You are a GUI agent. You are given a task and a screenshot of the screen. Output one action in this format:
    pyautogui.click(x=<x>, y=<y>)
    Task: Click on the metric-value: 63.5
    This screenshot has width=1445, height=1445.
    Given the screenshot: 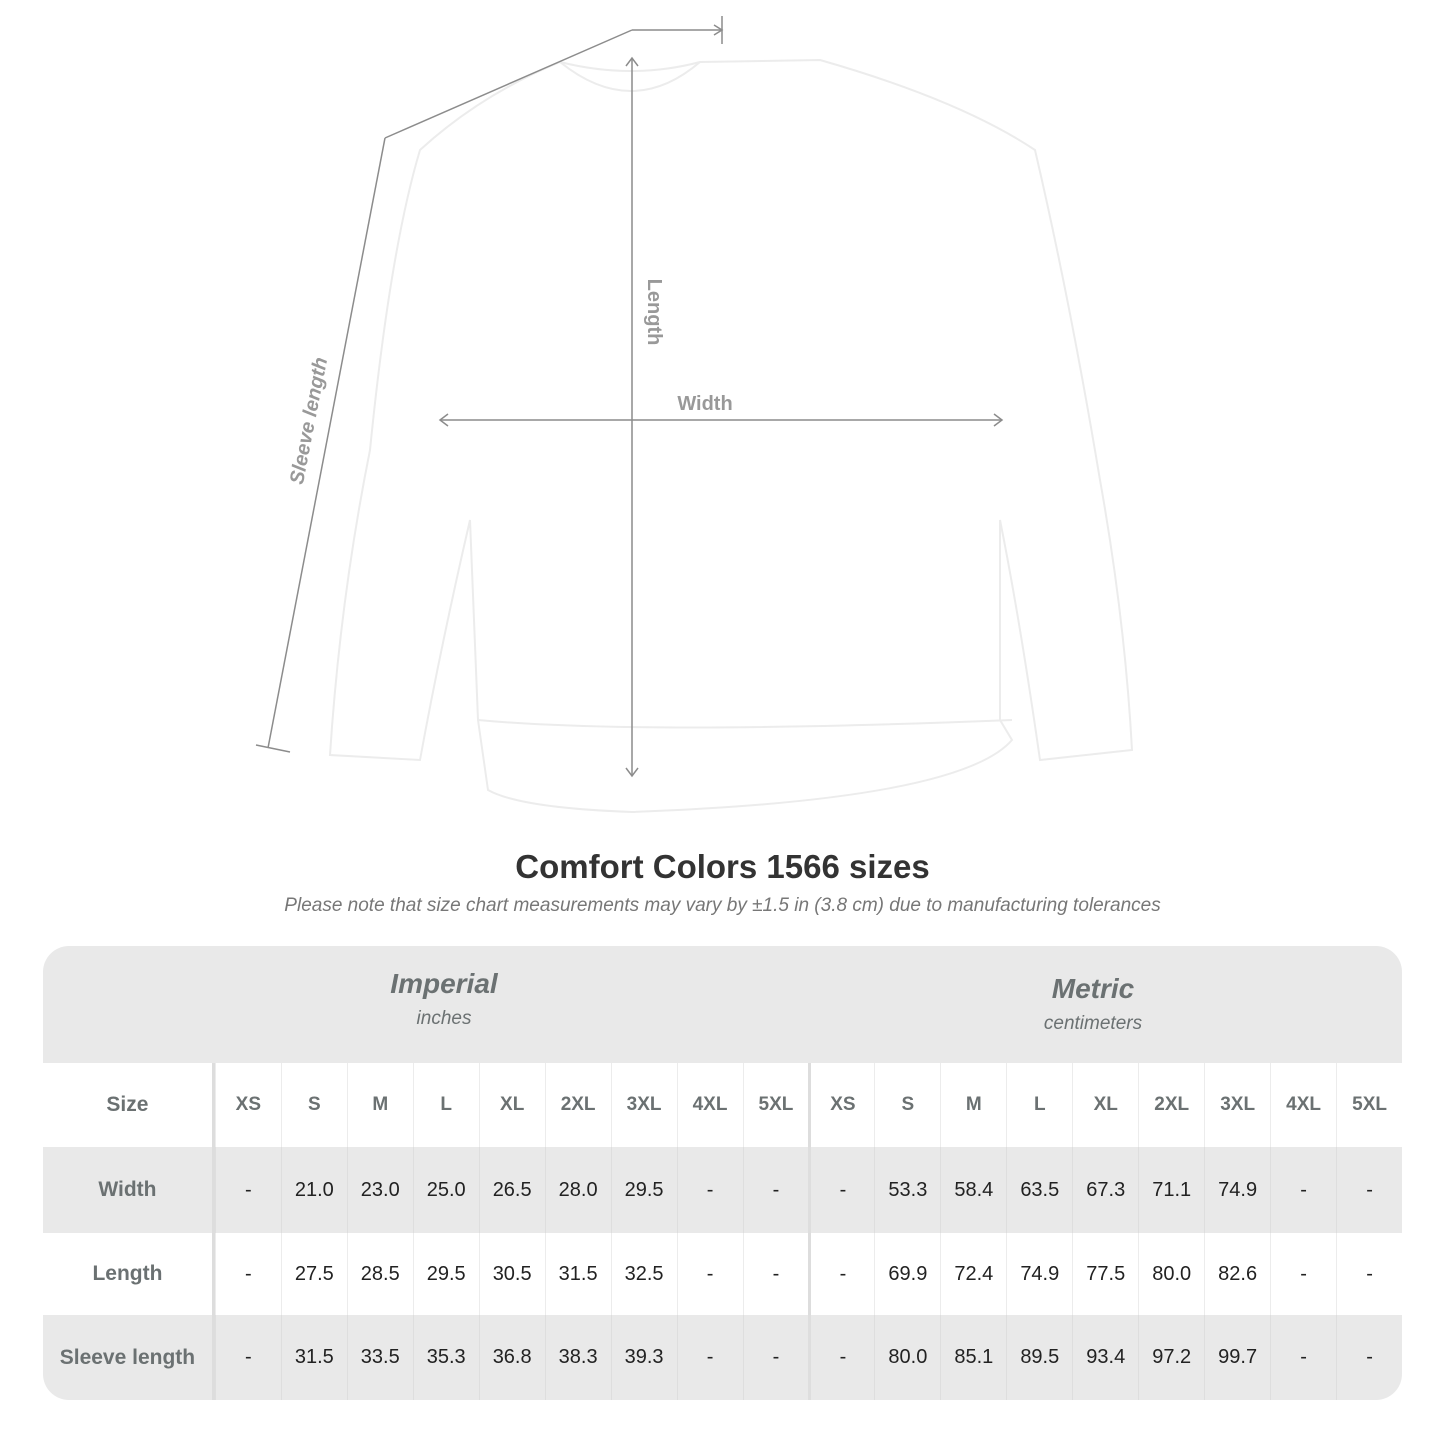 What is the action you would take?
    pyautogui.click(x=1039, y=1190)
    